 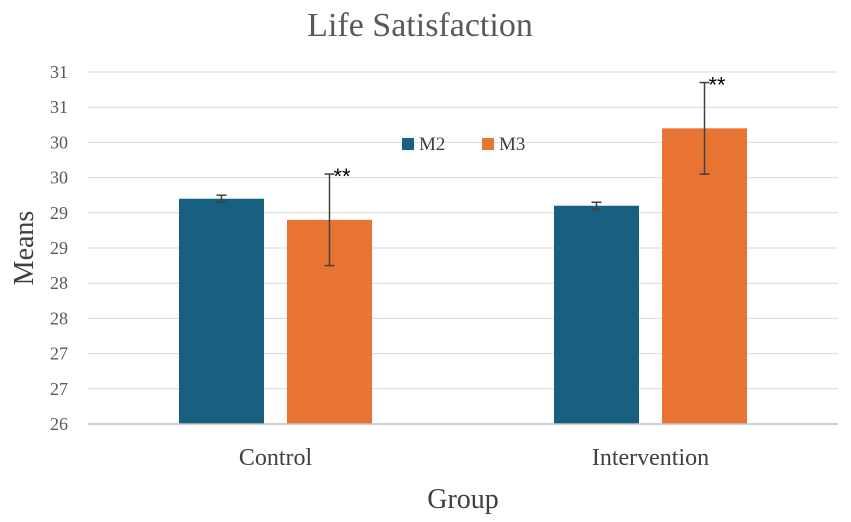 What do you see at coordinates (276, 458) in the screenshot?
I see `x-tick-label: Control` at bounding box center [276, 458].